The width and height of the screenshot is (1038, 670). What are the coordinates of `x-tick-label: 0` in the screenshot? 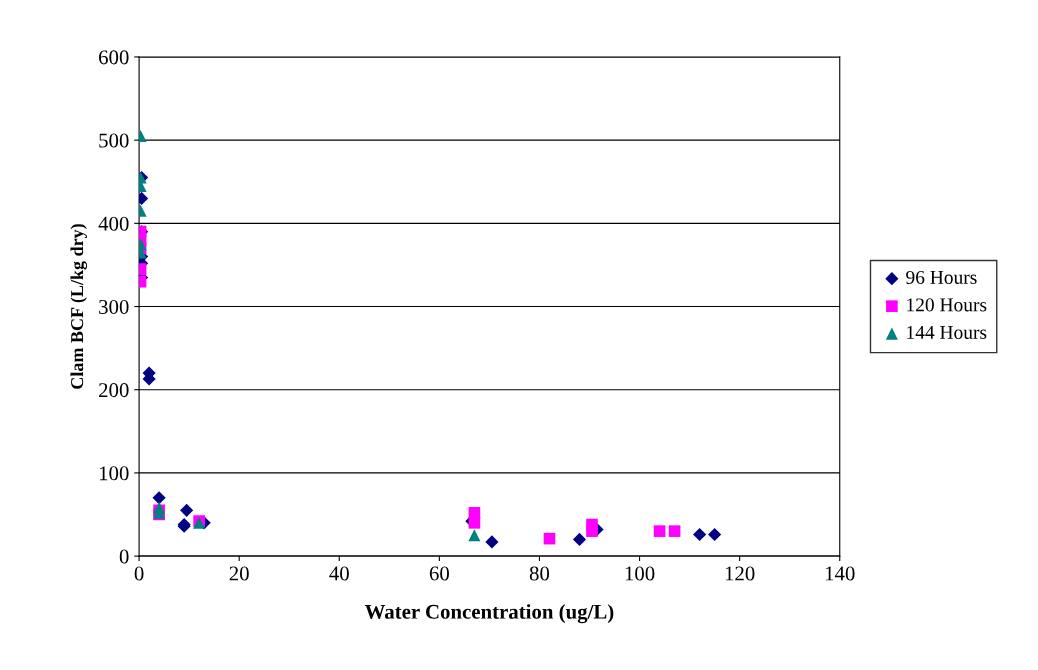 It's located at (139, 573).